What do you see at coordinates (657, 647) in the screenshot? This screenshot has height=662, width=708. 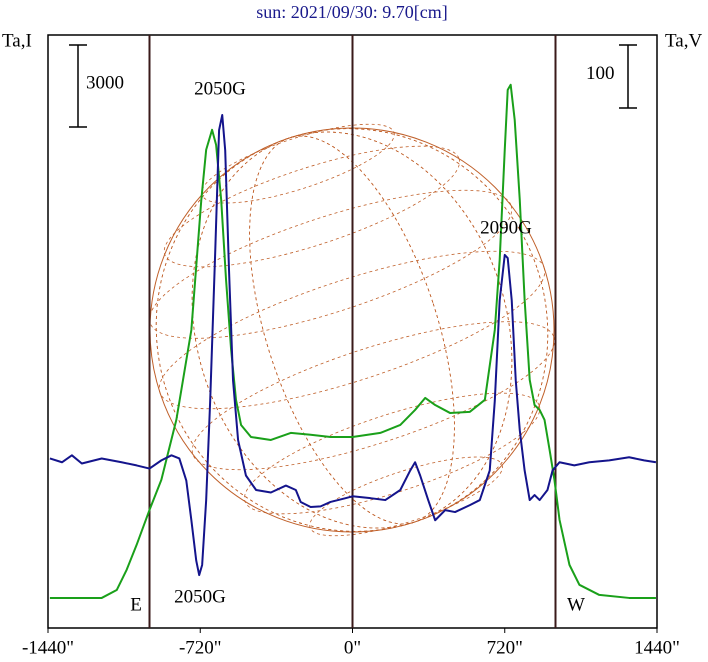 I see `x-tick-label: 1440"` at bounding box center [657, 647].